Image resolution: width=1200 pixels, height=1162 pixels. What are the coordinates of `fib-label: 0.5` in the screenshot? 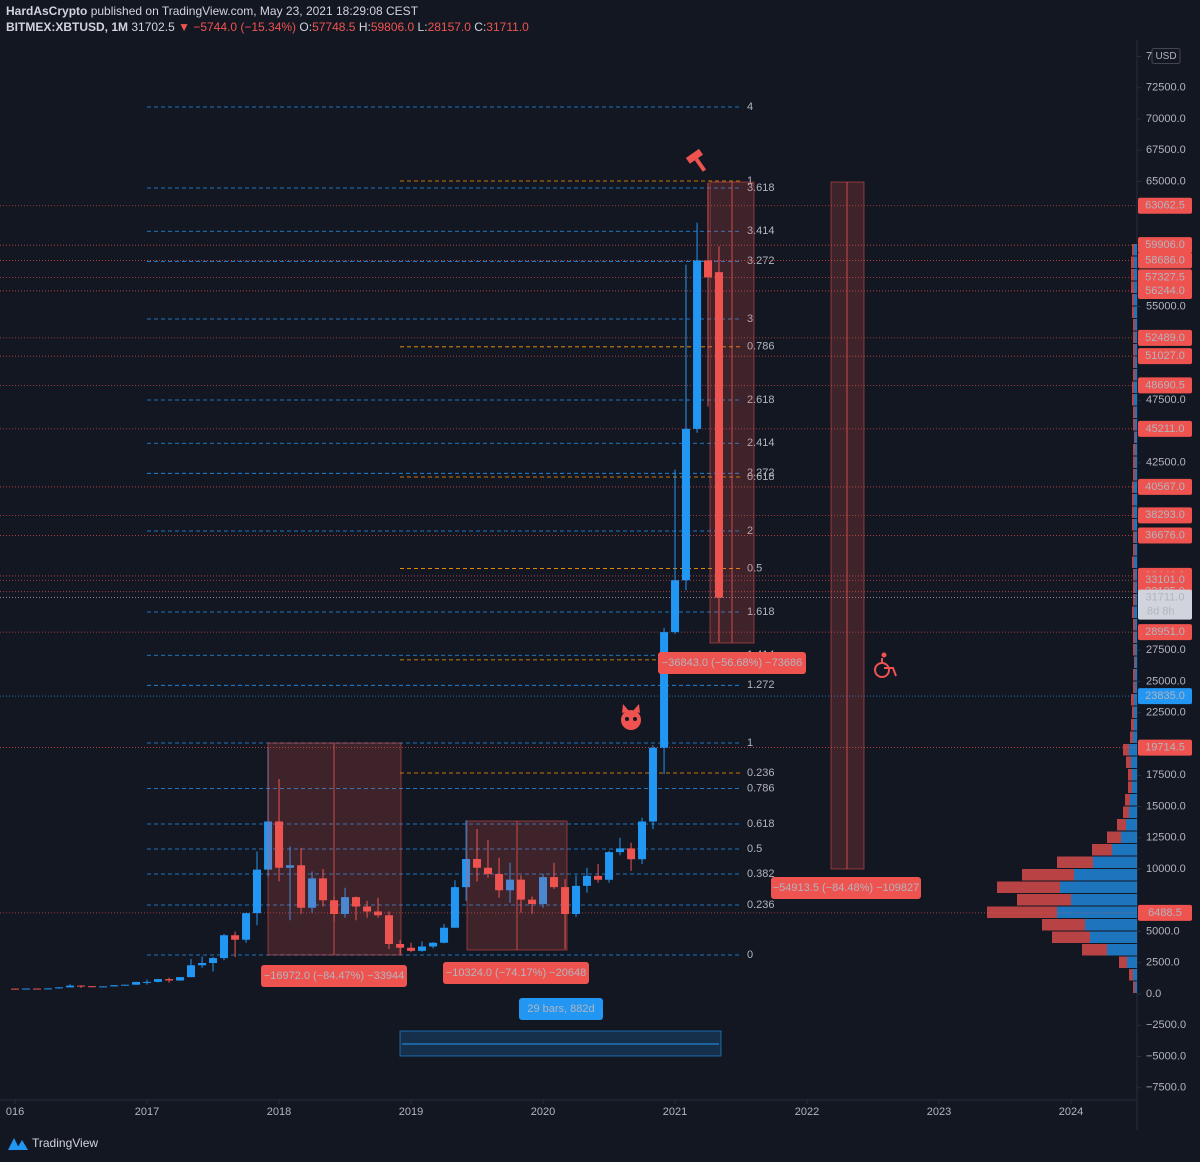 It's located at (754, 849).